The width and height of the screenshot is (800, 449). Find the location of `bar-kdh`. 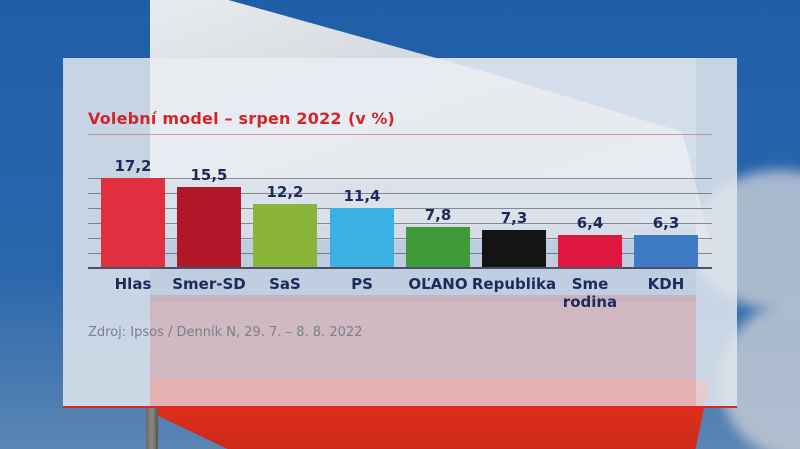

bar-kdh is located at coordinates (666, 251).